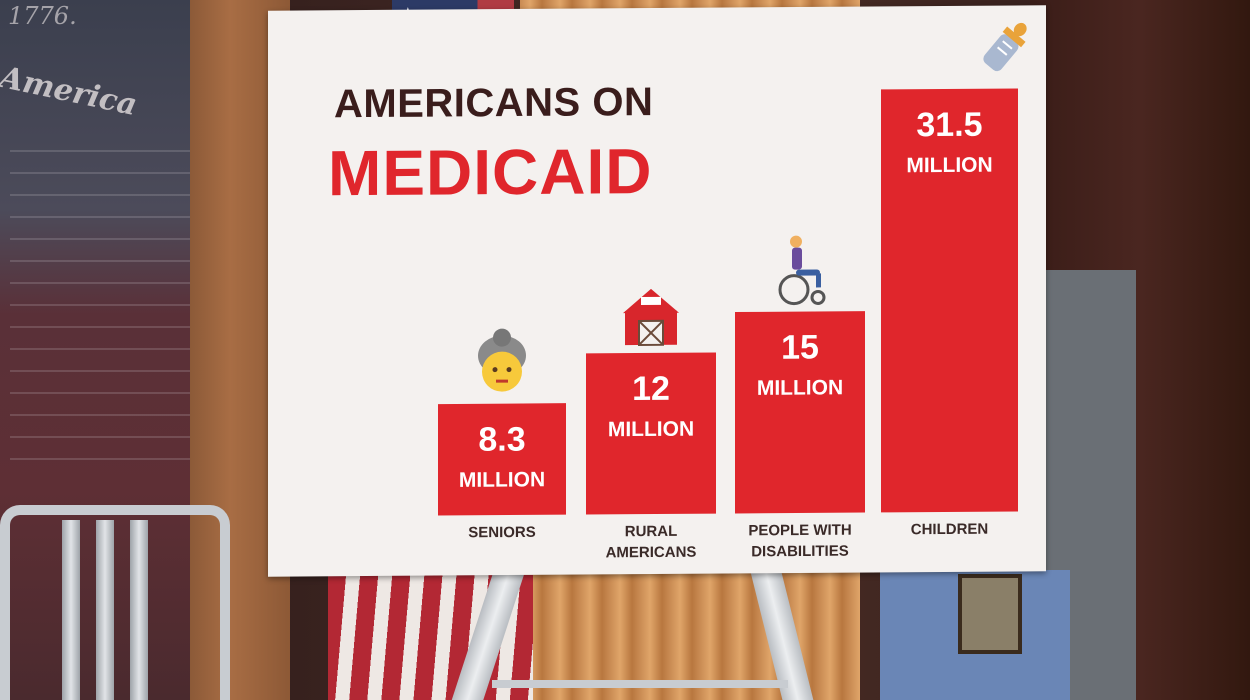  Describe the element at coordinates (105, 315) in the screenshot. I see `background-script-lines` at that location.